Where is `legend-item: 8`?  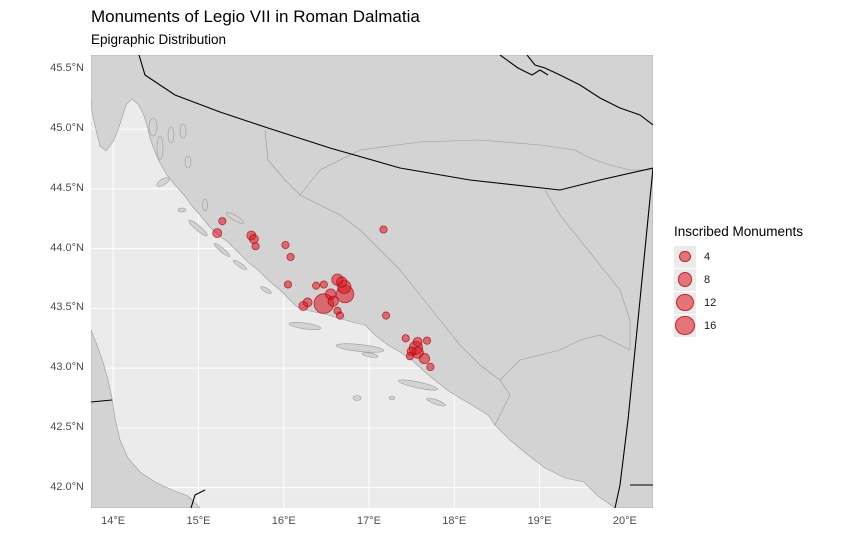
legend-item: 8 is located at coordinates (749, 279).